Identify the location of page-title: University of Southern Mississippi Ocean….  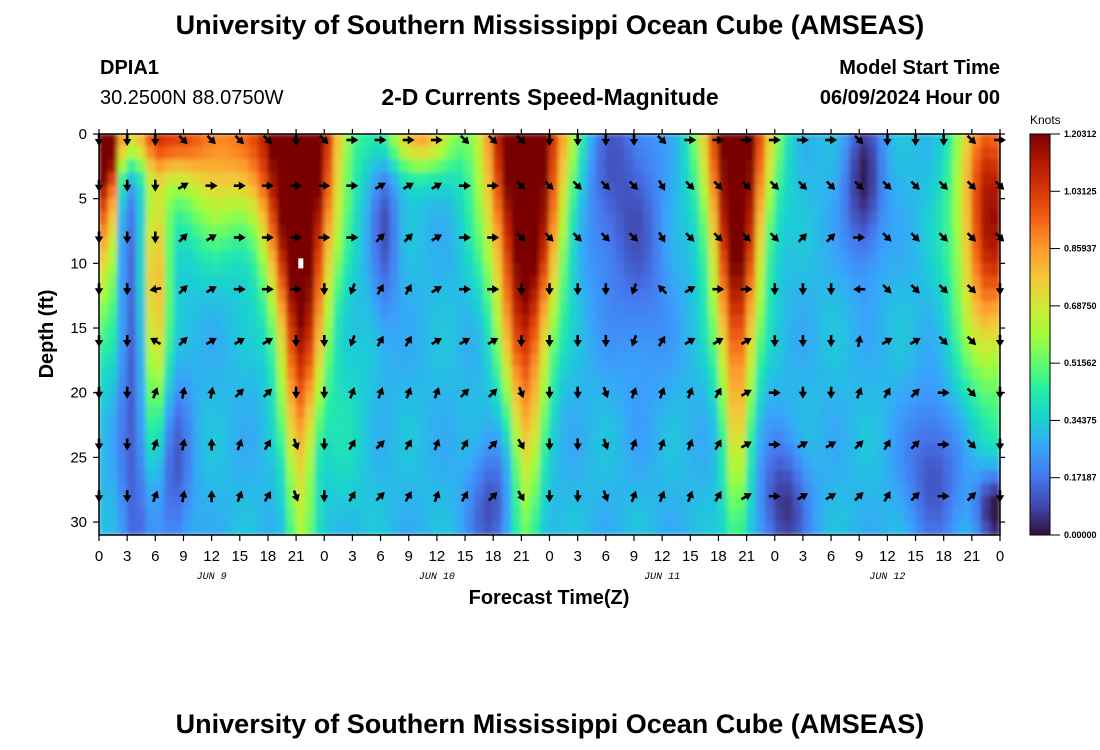
(550, 25).